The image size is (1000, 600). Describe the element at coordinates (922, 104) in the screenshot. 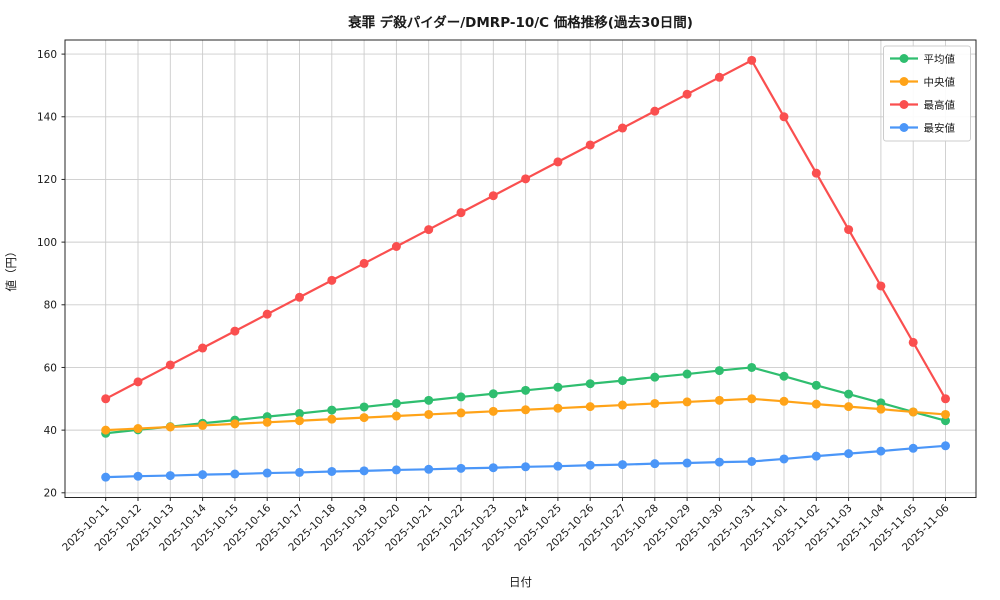

I see `legend-item-max: 最高値` at that location.